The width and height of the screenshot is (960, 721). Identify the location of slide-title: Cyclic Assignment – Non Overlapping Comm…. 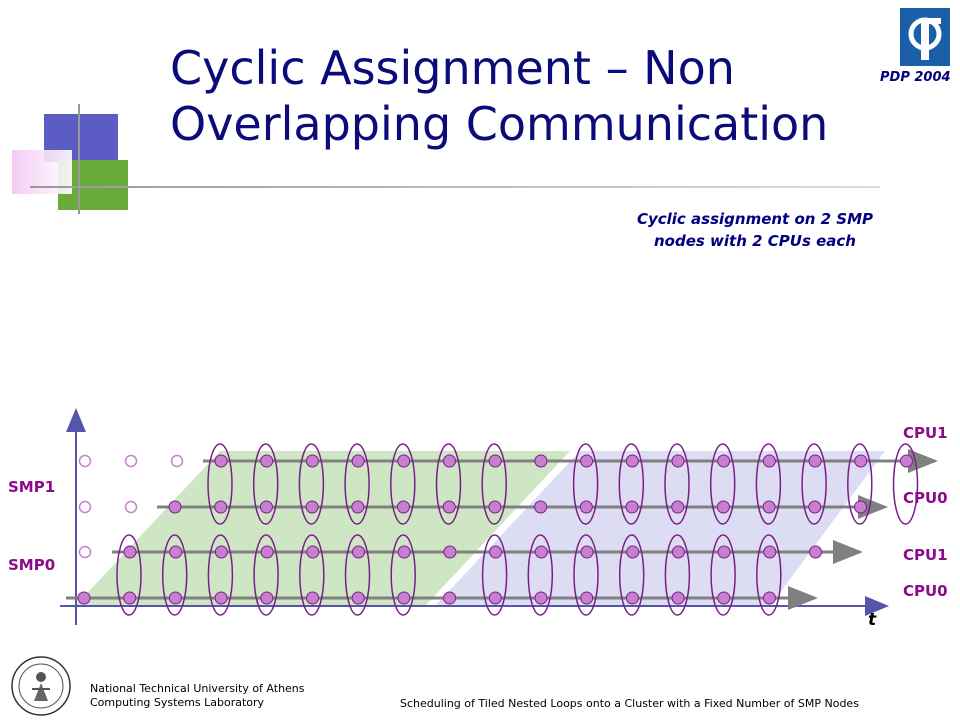
(550, 96).